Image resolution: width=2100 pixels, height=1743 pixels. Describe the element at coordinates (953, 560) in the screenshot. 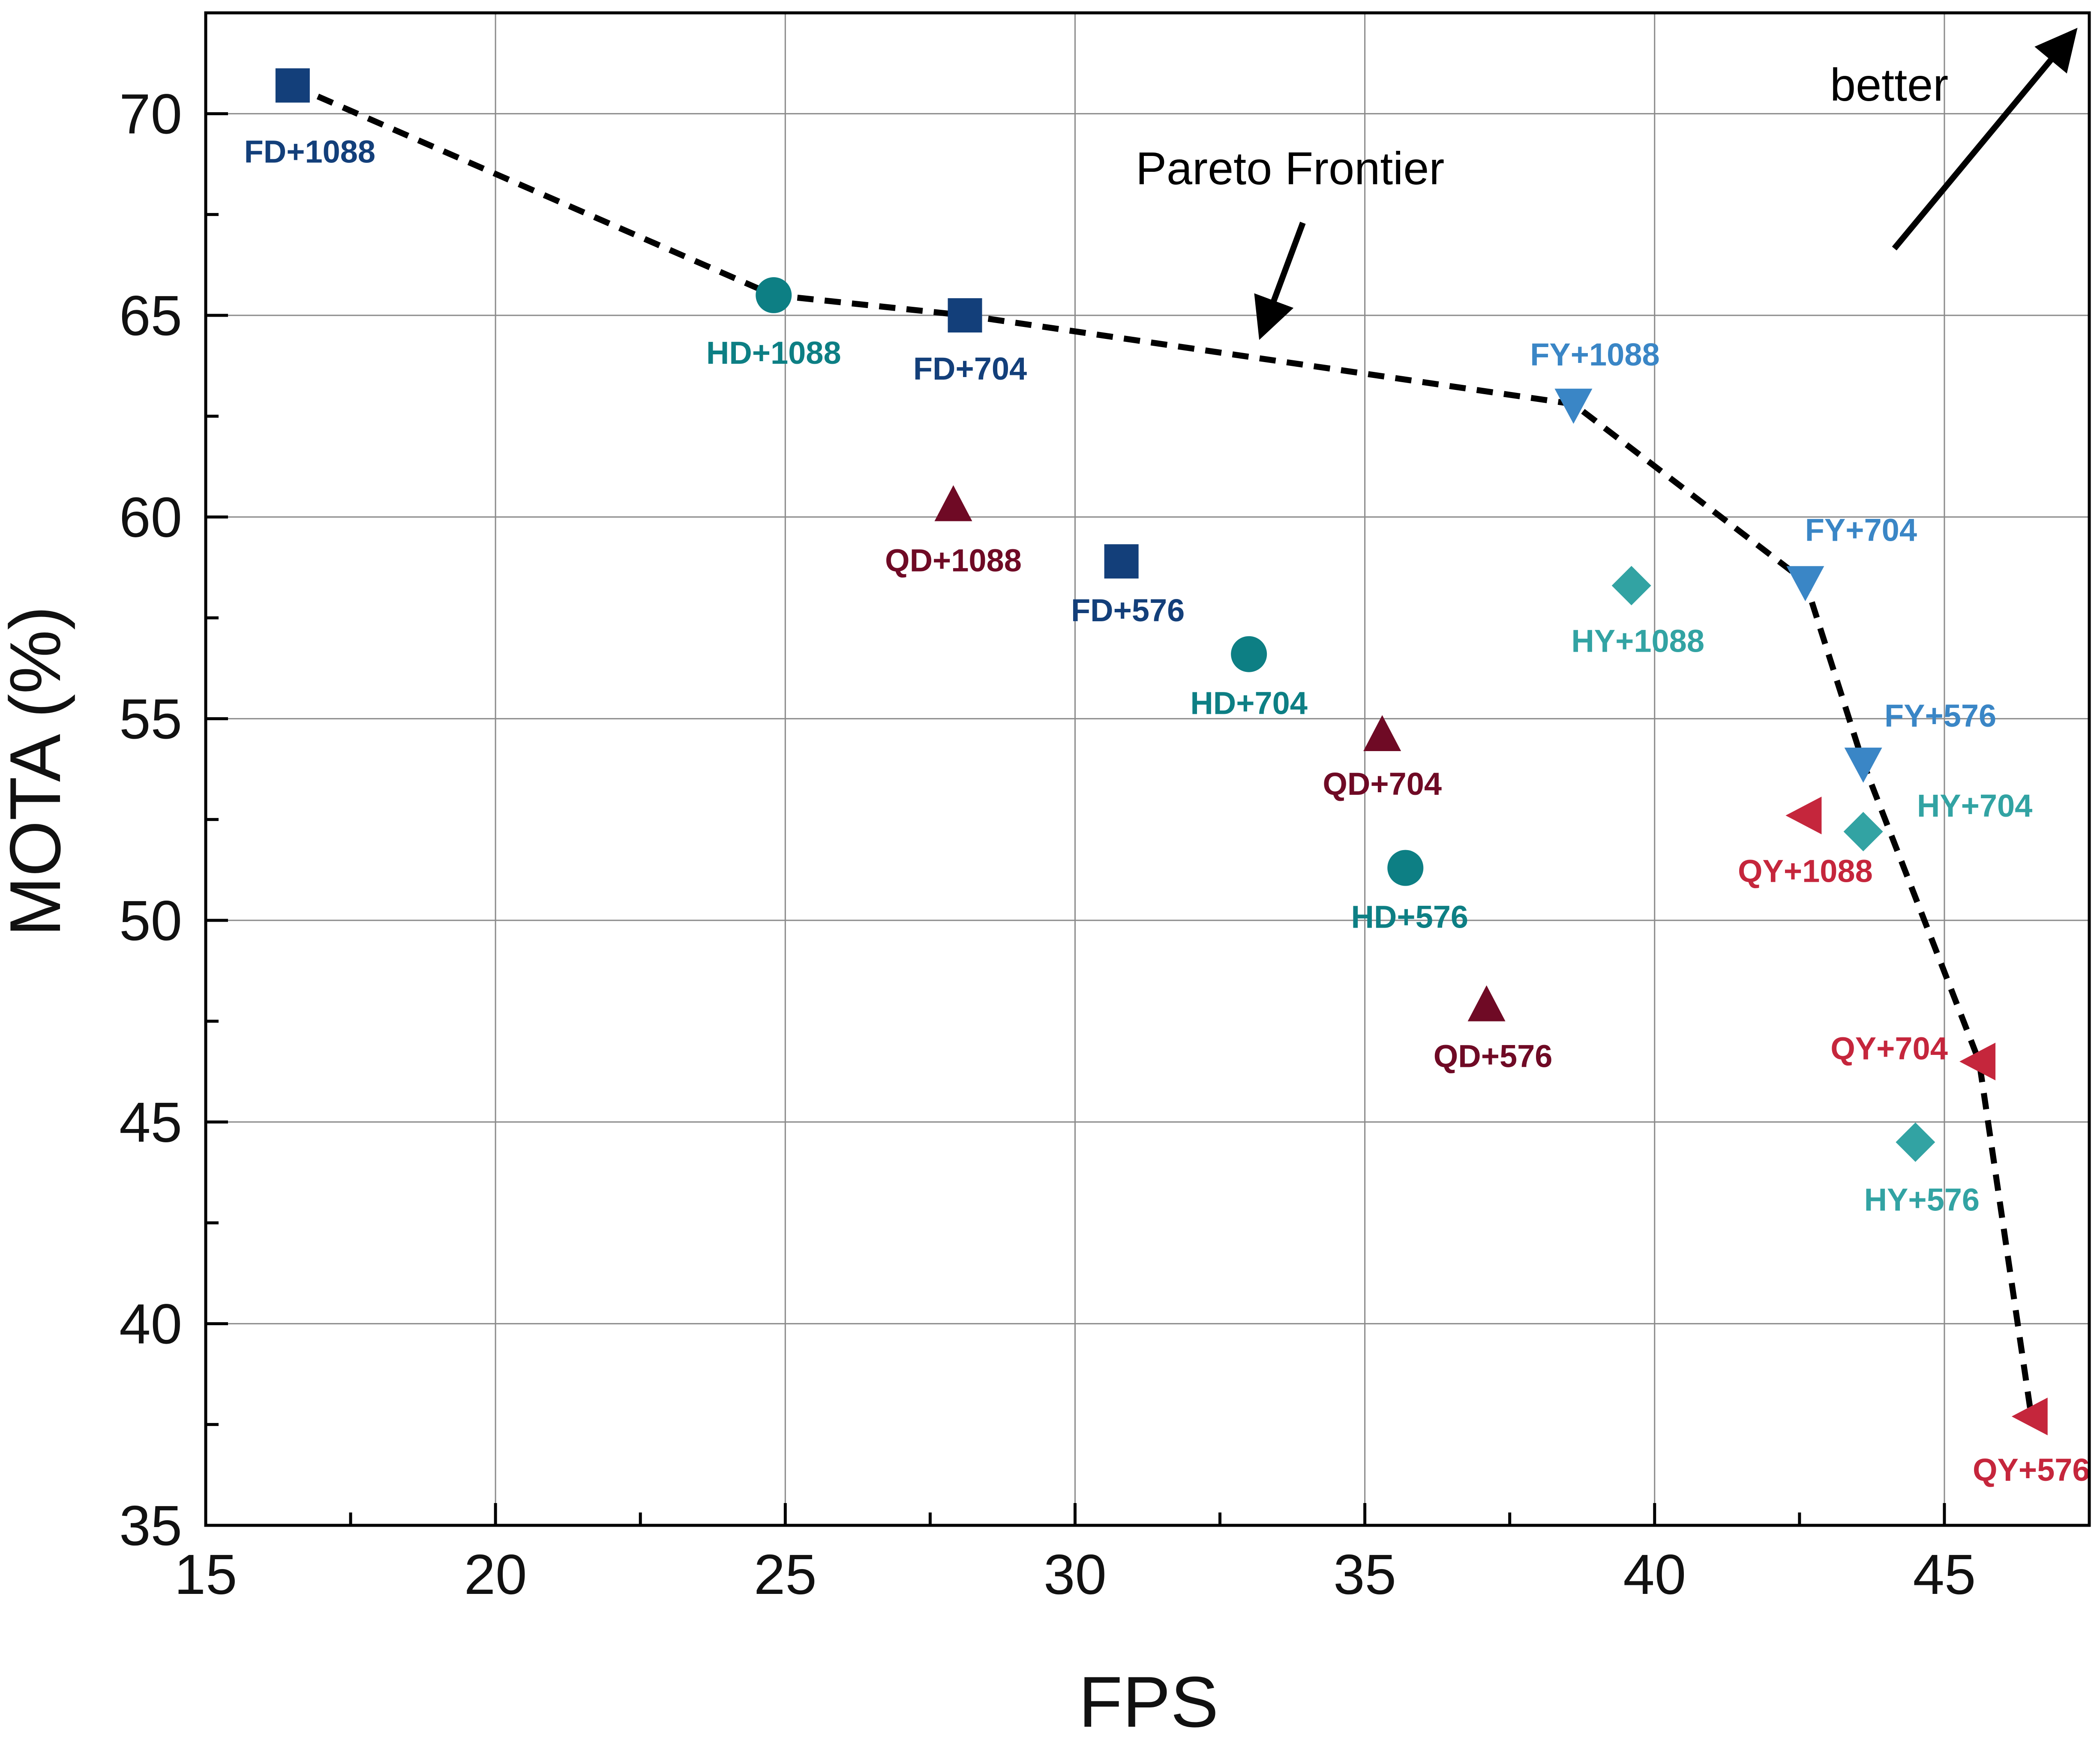

I see `point-label: QD+1088` at that location.